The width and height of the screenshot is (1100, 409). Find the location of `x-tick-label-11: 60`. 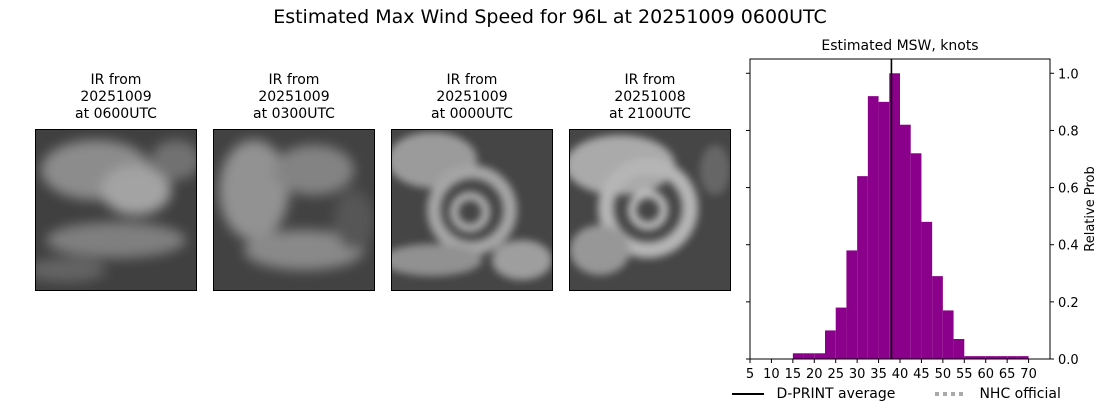

x-tick-label-11: 60 is located at coordinates (985, 374).